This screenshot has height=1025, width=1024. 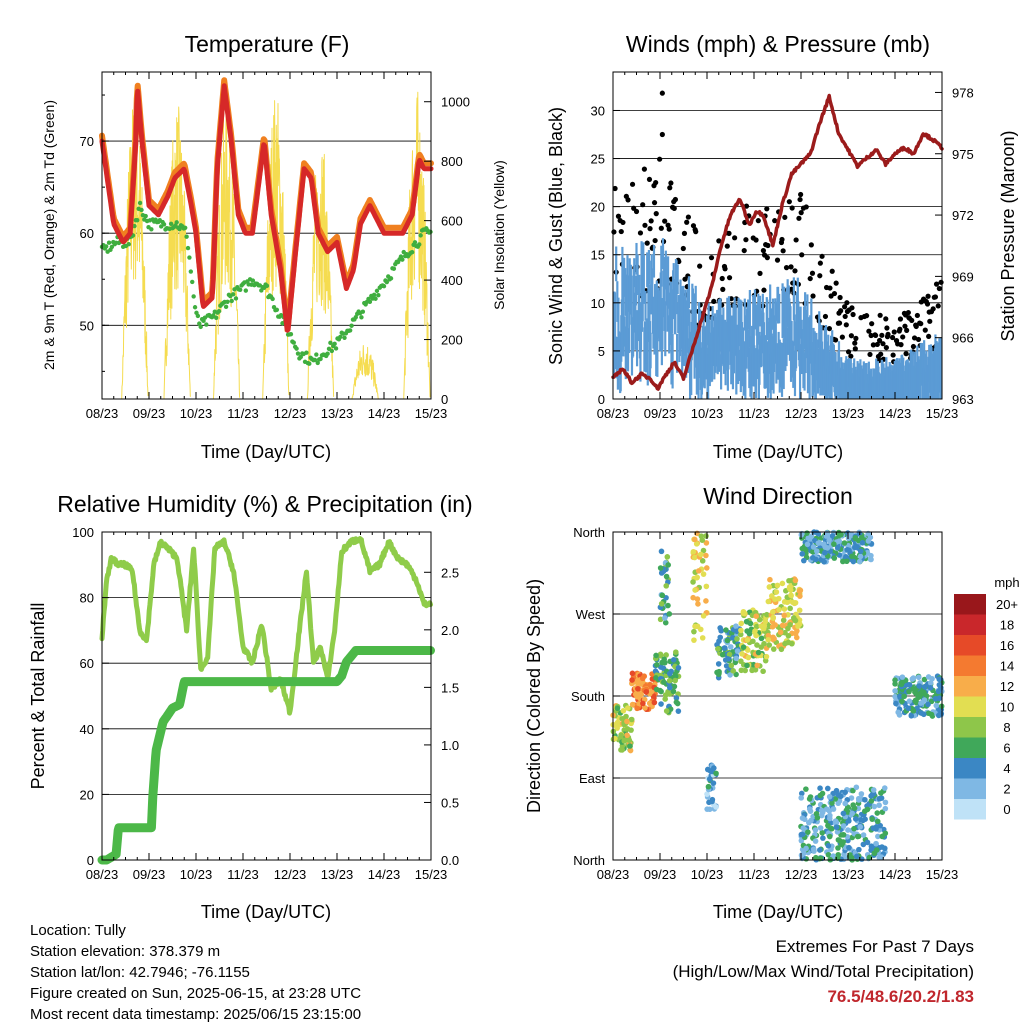 What do you see at coordinates (177, 253) in the screenshot?
I see `solar-day-trace` at bounding box center [177, 253].